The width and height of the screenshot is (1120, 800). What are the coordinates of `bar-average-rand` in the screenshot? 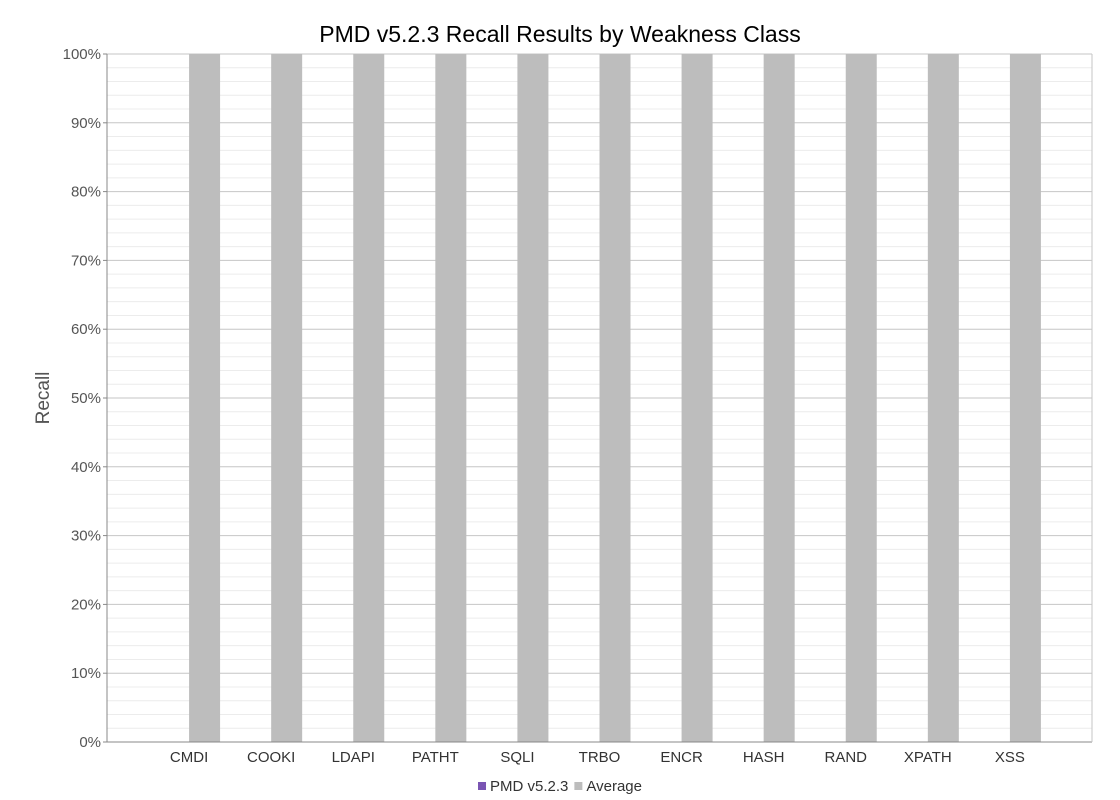 It's located at (861, 398).